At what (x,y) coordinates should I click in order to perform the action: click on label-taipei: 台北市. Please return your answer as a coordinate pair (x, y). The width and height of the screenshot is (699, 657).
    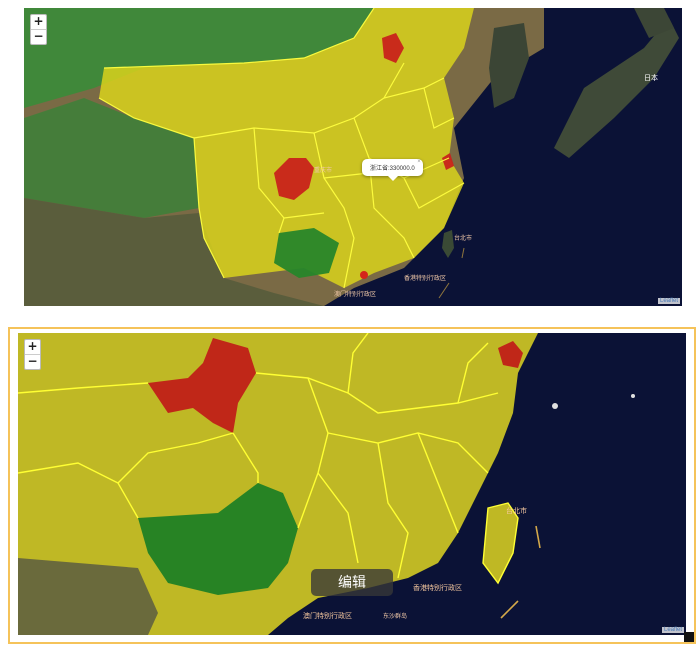
    Looking at the image, I should click on (463, 238).